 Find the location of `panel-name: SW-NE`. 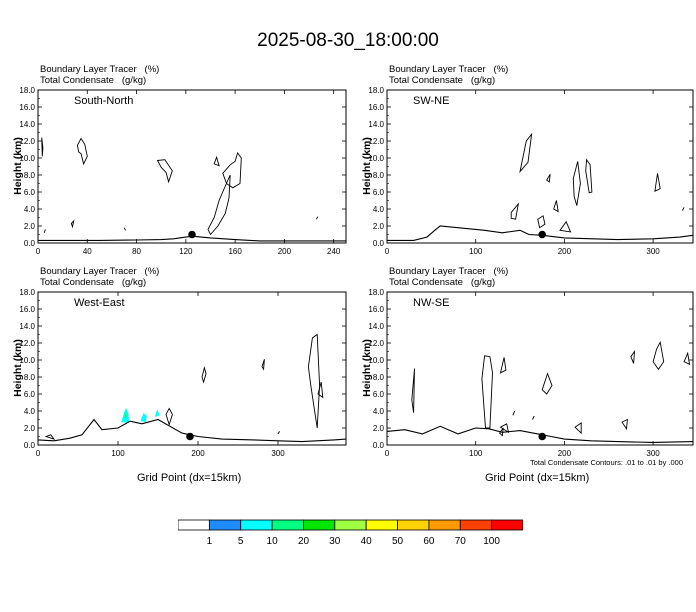

panel-name: SW-NE is located at coordinates (431, 101).